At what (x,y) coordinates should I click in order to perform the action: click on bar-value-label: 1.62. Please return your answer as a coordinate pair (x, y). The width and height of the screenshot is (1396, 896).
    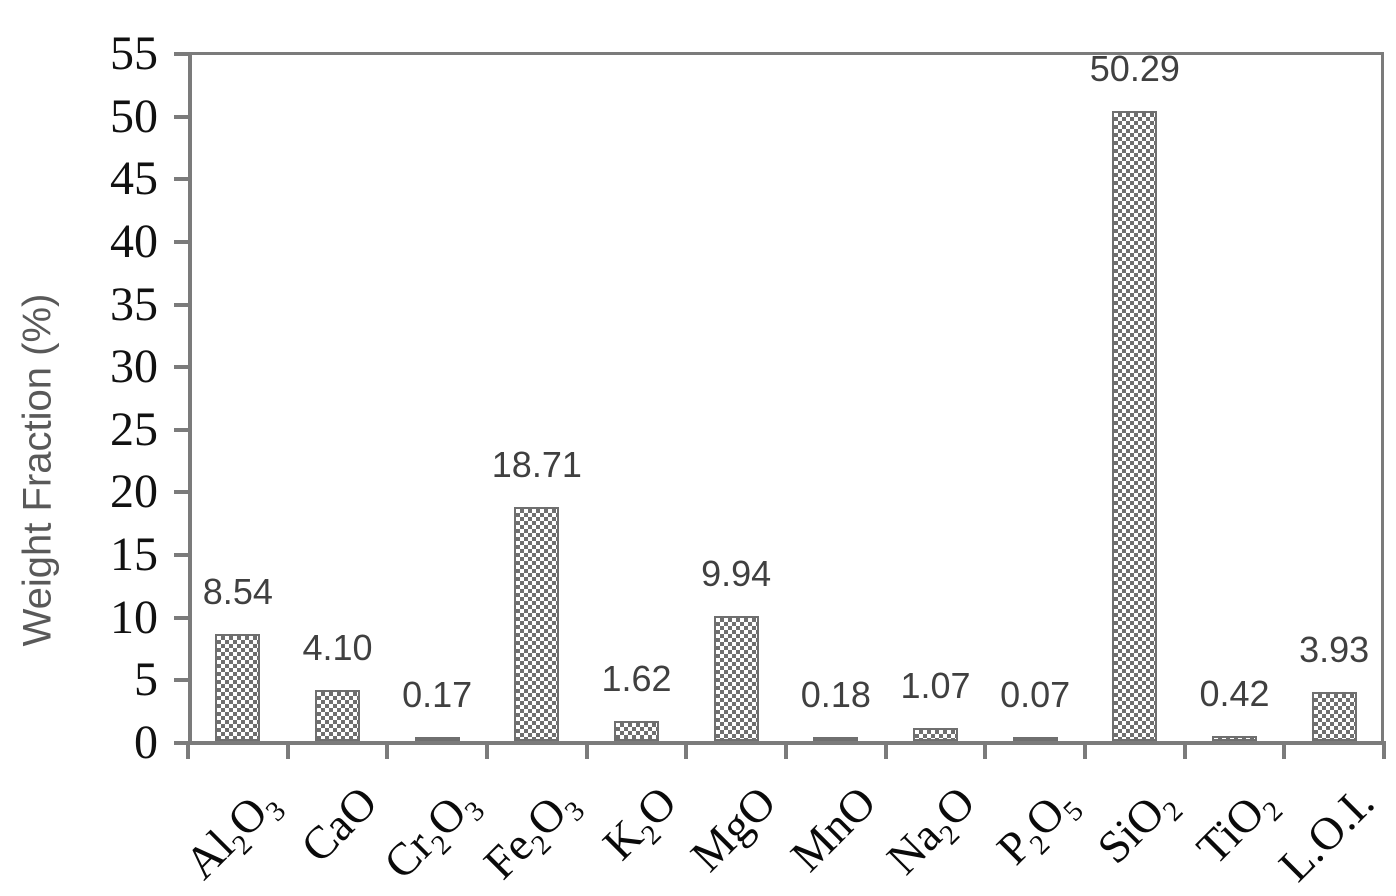
    Looking at the image, I should click on (636, 678).